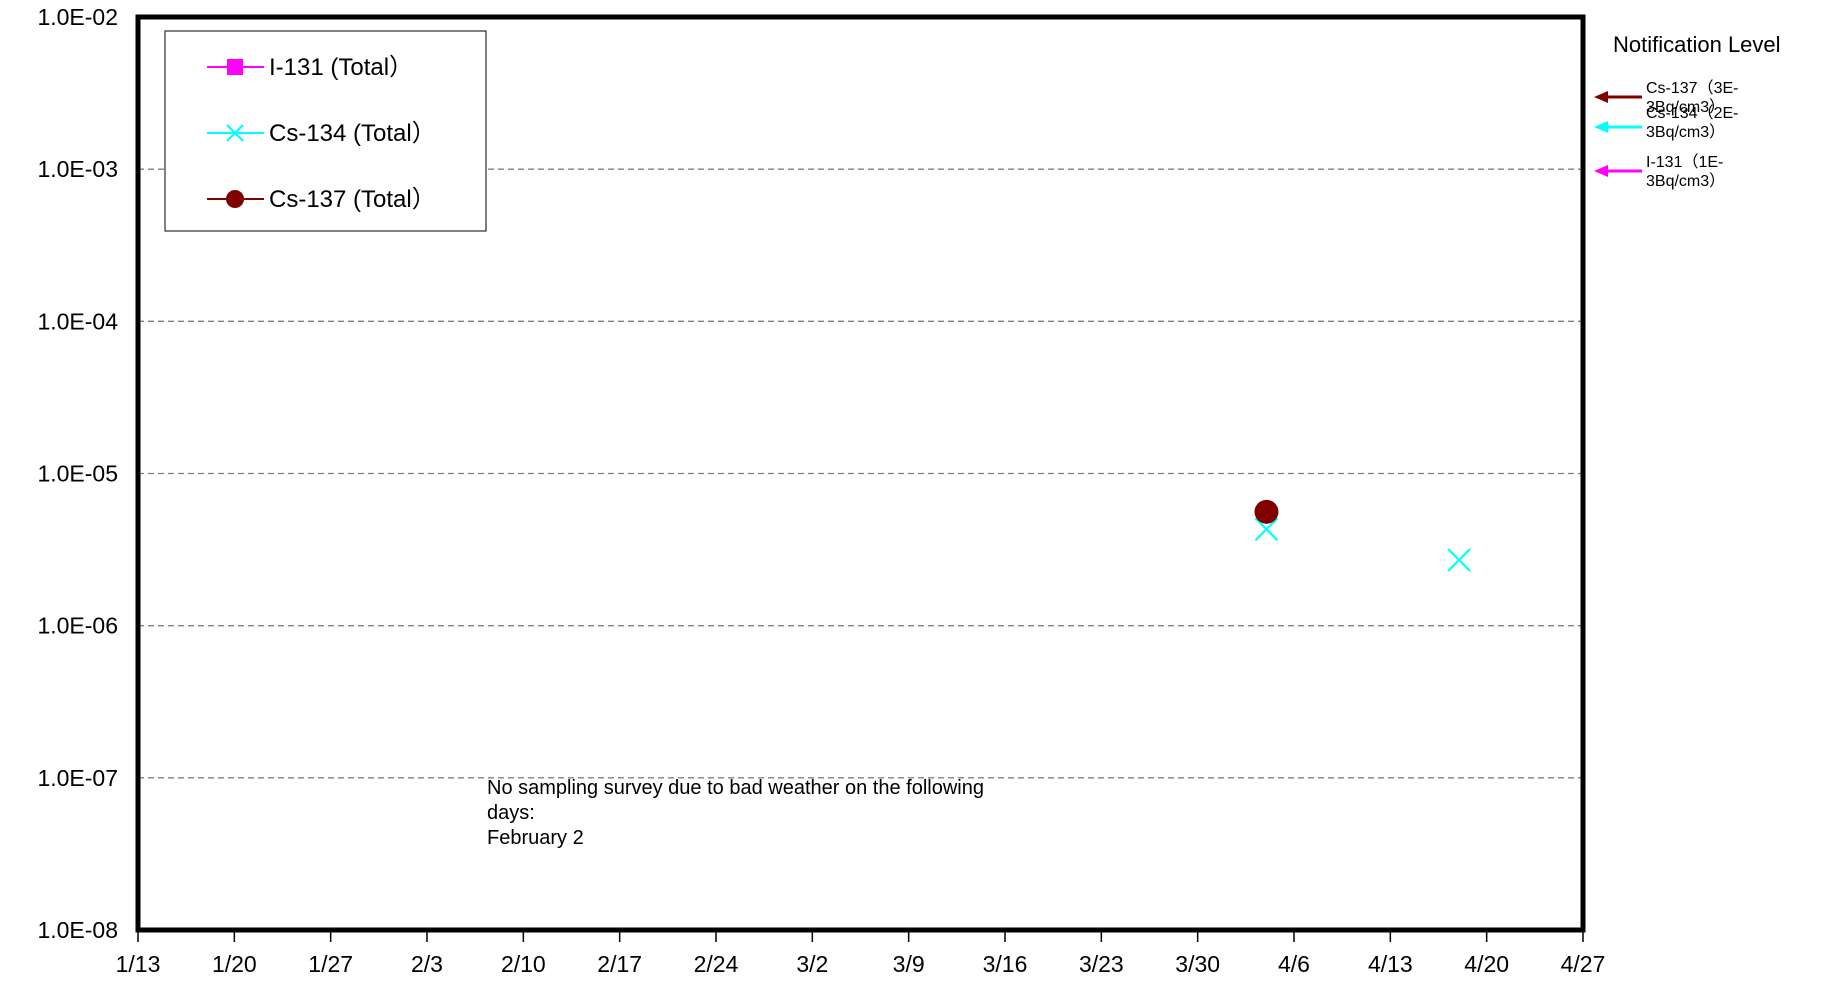 Image resolution: width=1822 pixels, height=984 pixels. Describe the element at coordinates (812, 964) in the screenshot. I see `x-tick-label: 3/2` at that location.